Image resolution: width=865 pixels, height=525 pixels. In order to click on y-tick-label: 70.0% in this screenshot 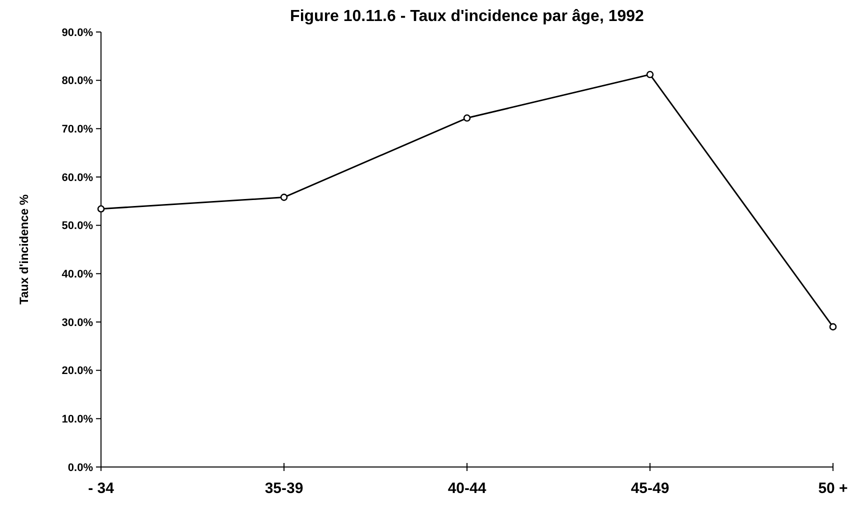, I will do `click(78, 130)`.